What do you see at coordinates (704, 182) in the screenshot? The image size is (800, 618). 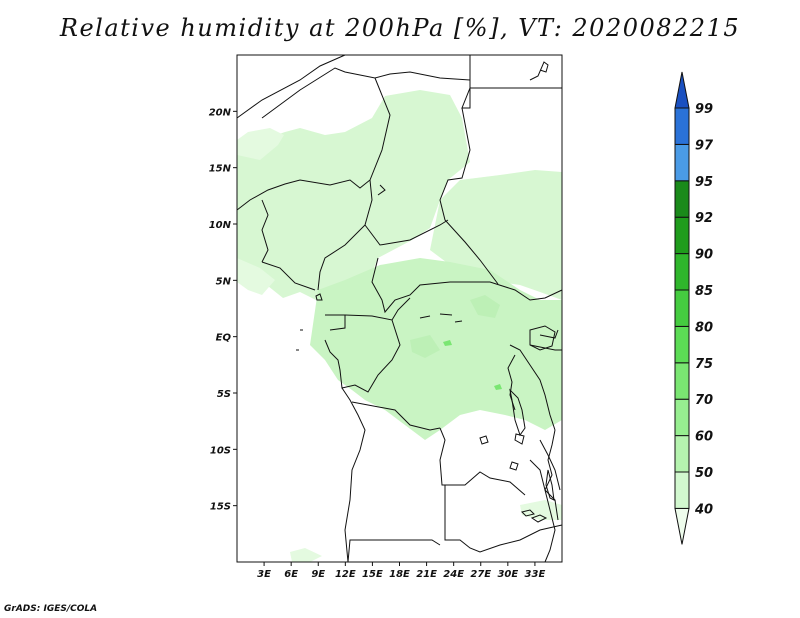 I see `colorbar-label: 95` at bounding box center [704, 182].